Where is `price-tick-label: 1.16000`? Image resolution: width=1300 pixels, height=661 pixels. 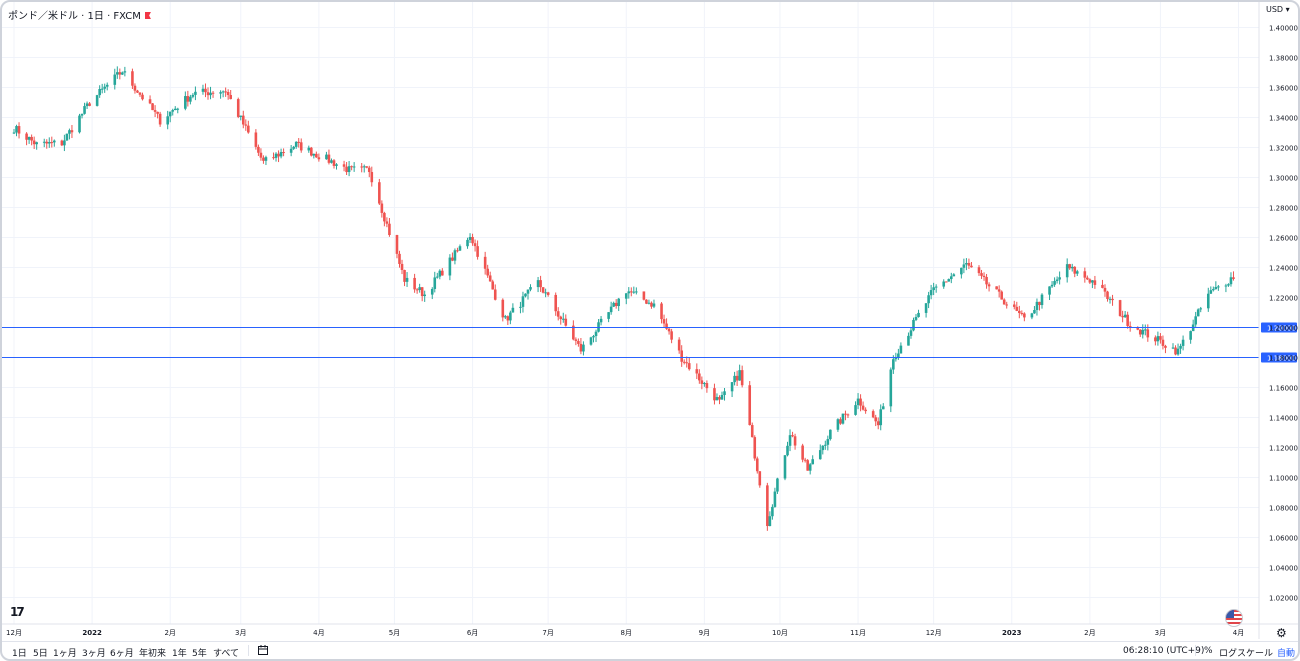
price-tick-label: 1.16000 is located at coordinates (1283, 389).